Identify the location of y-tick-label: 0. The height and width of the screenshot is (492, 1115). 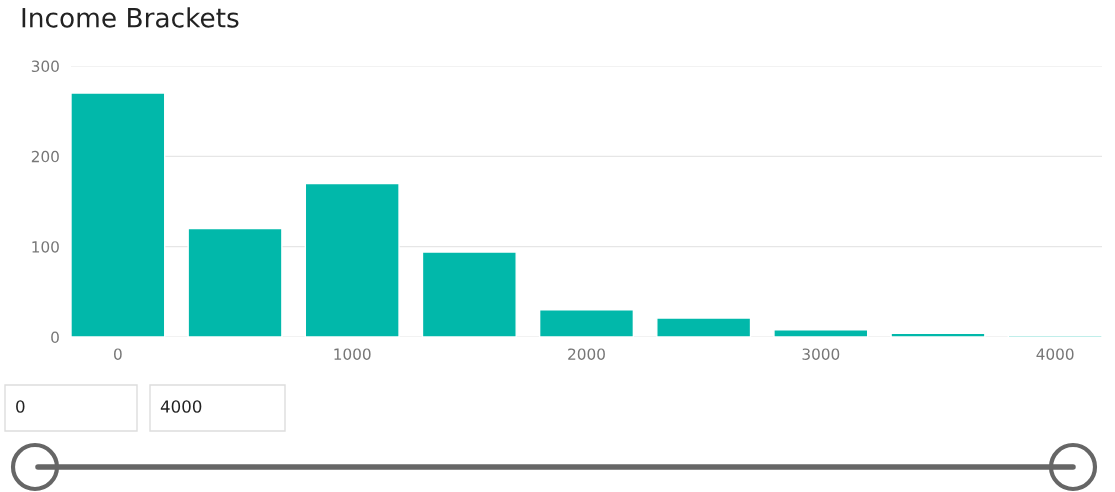
(55, 337).